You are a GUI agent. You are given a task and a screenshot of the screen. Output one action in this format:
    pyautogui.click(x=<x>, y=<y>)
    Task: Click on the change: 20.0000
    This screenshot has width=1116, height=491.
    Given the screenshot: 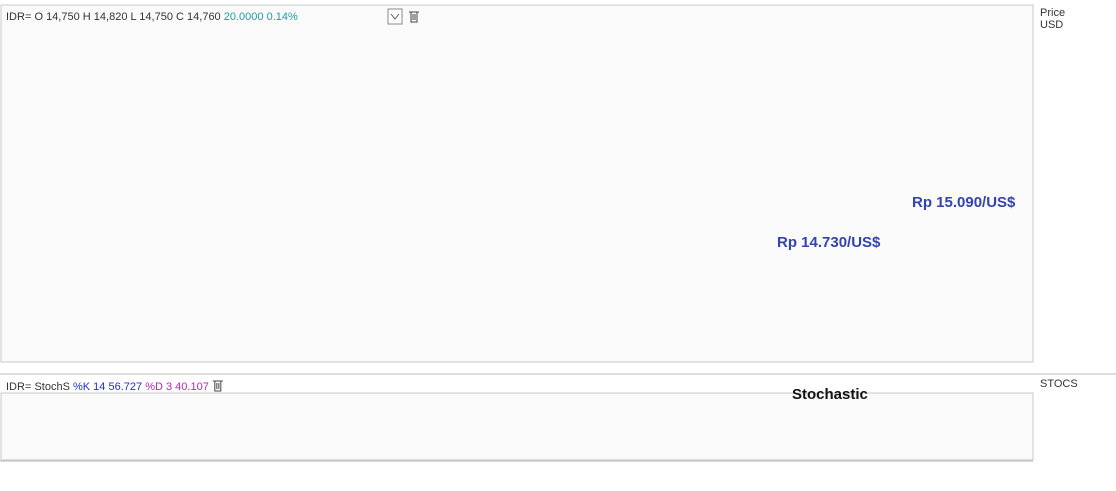 What is the action you would take?
    pyautogui.click(x=244, y=17)
    